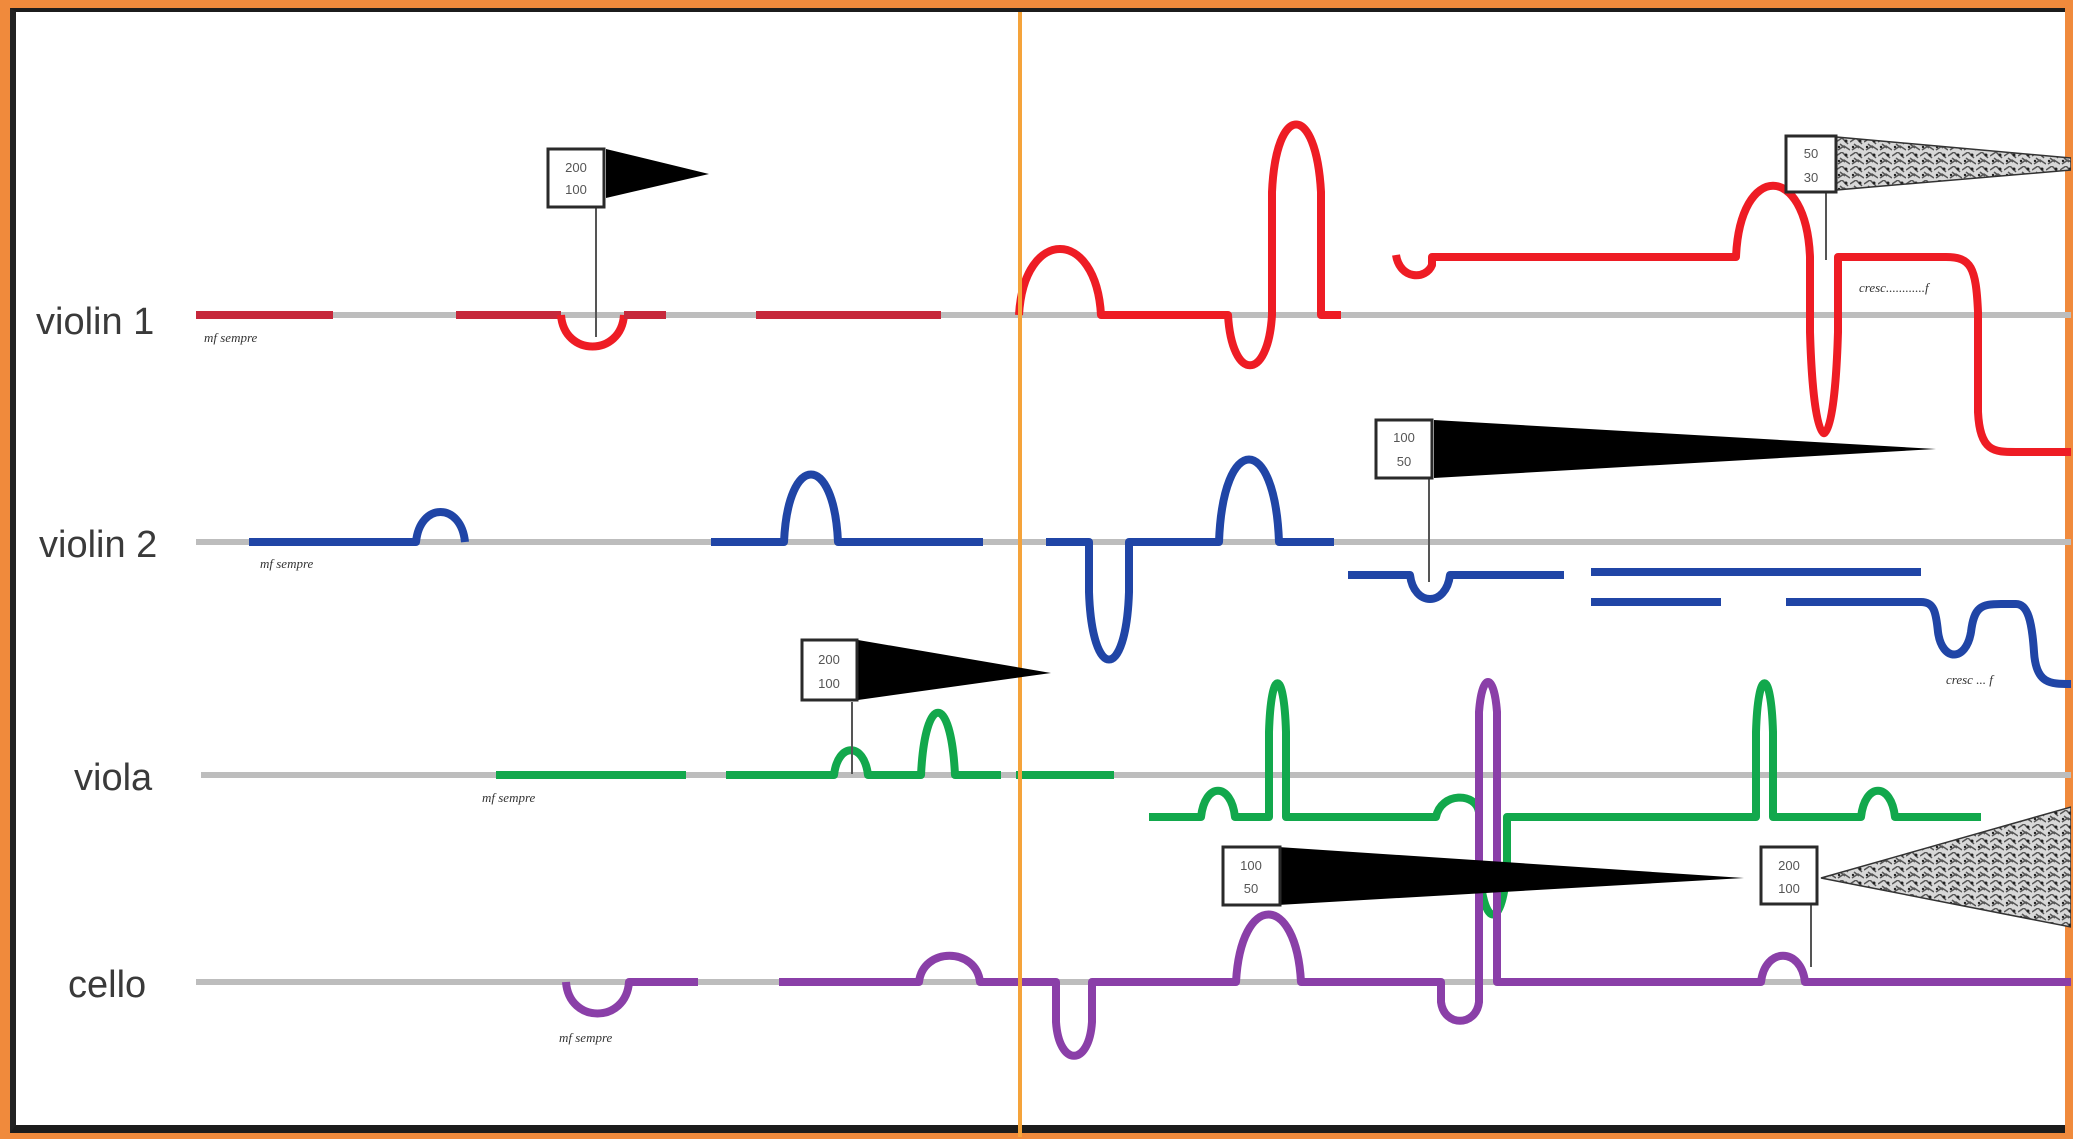  What do you see at coordinates (586, 1037) in the screenshot?
I see `annotation-mf-sempre-cello: mf sempre` at bounding box center [586, 1037].